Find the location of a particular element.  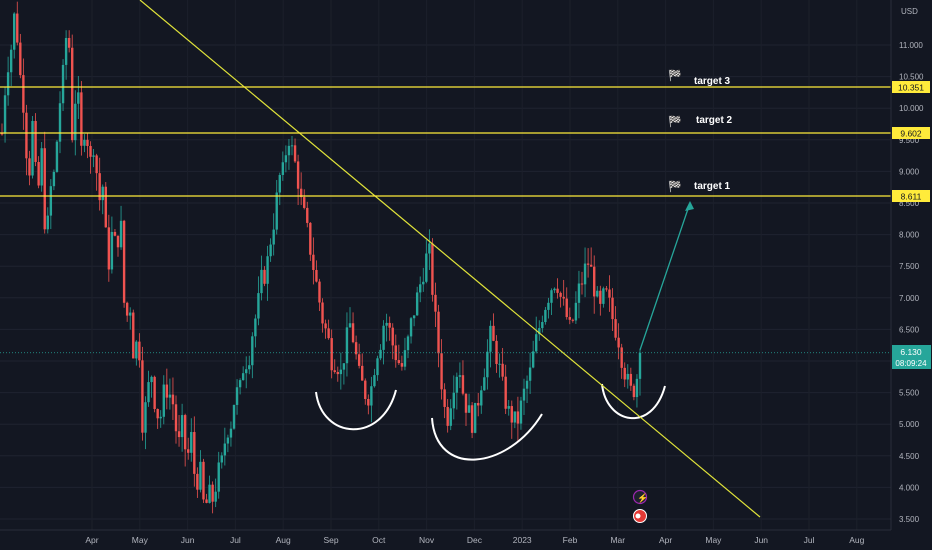

time-tick-label: Aug is located at coordinates (283, 540).